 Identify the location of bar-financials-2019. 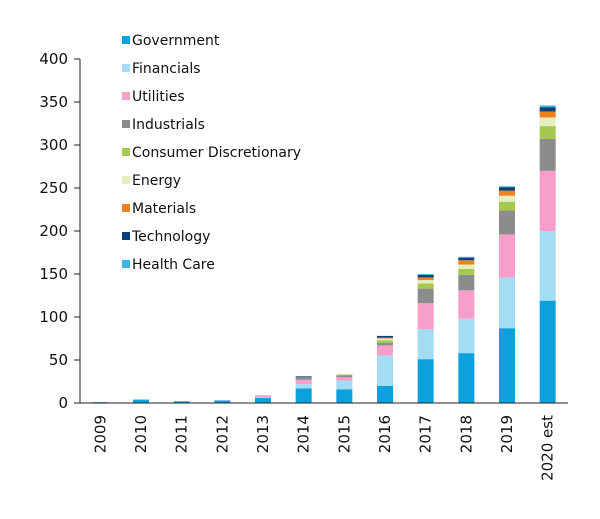
(507, 303).